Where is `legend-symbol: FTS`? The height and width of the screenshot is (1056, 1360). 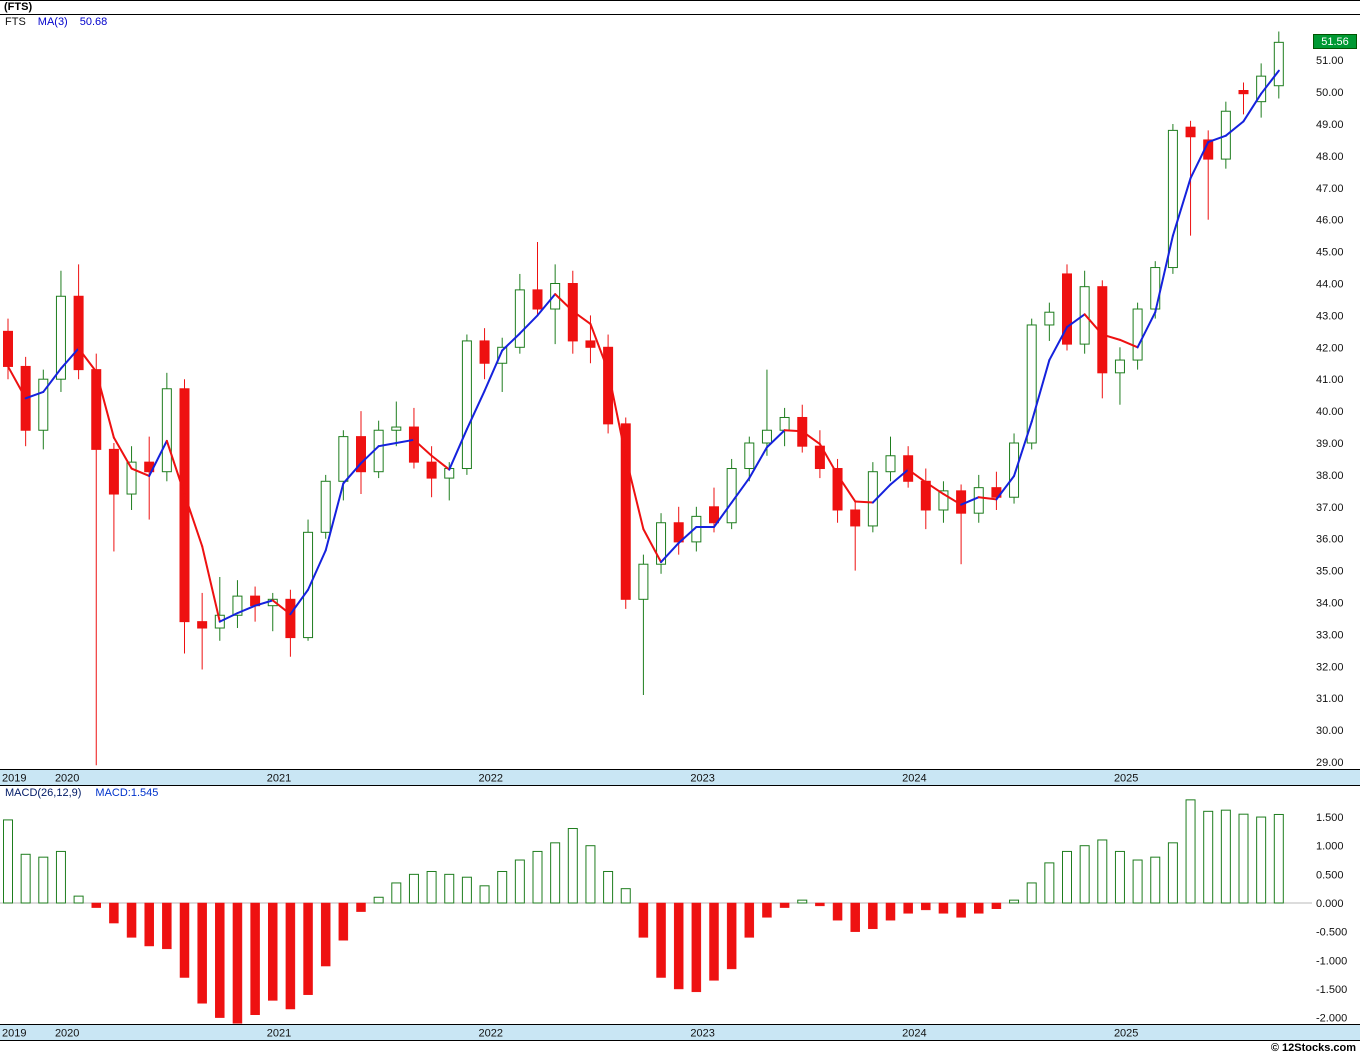 legend-symbol: FTS is located at coordinates (15, 22).